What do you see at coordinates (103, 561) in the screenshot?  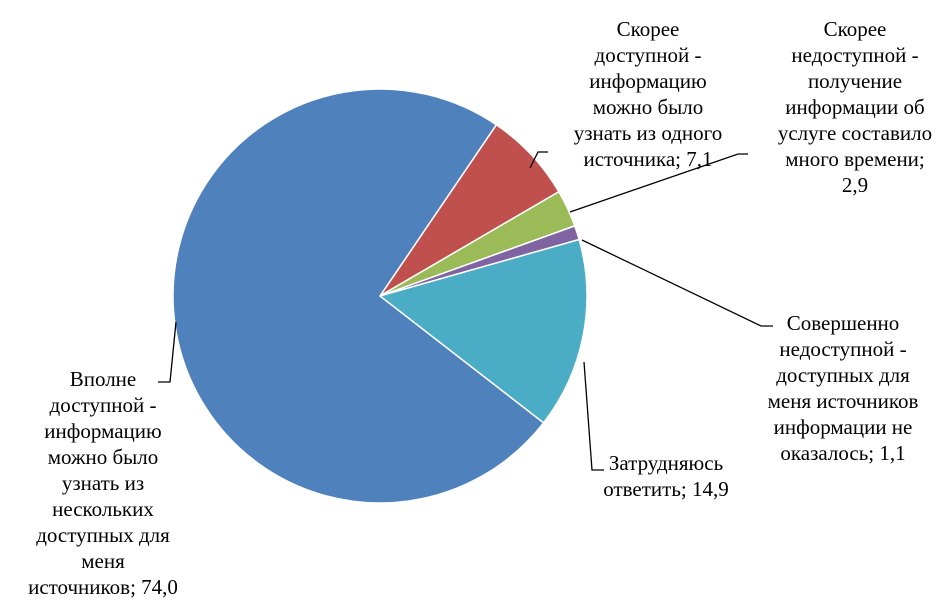 I see `data-label-line: меня` at bounding box center [103, 561].